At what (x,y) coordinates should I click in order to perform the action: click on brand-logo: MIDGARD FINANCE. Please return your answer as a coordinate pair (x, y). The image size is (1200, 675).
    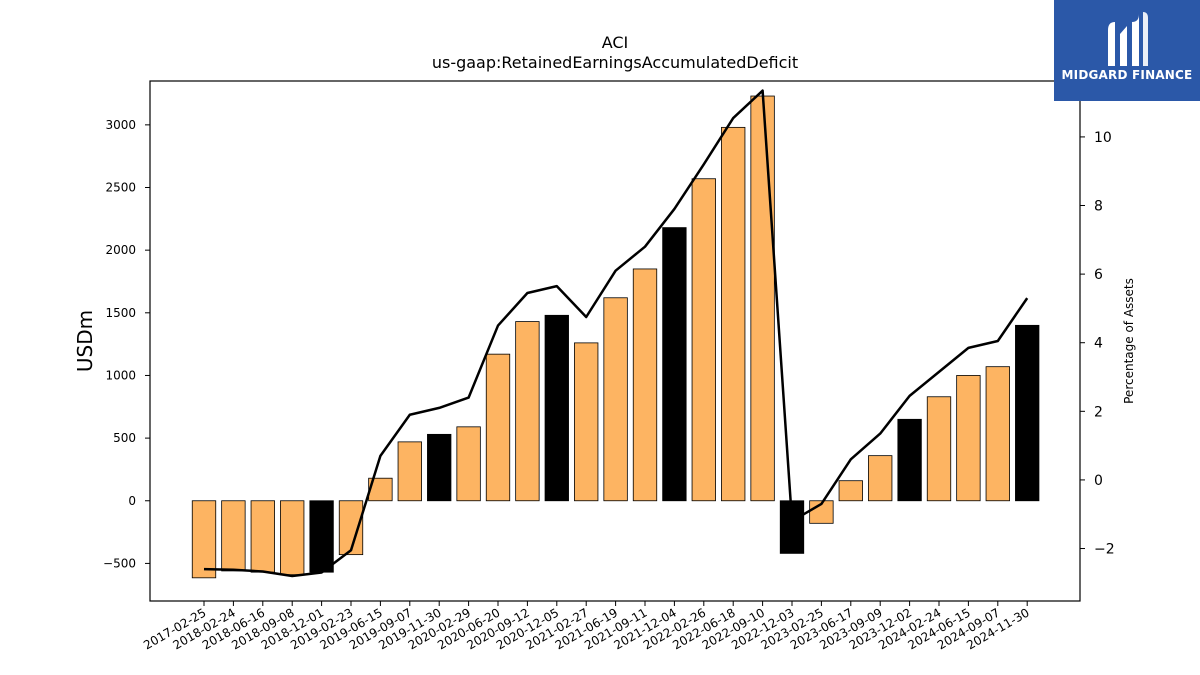
    Looking at the image, I should click on (1127, 50).